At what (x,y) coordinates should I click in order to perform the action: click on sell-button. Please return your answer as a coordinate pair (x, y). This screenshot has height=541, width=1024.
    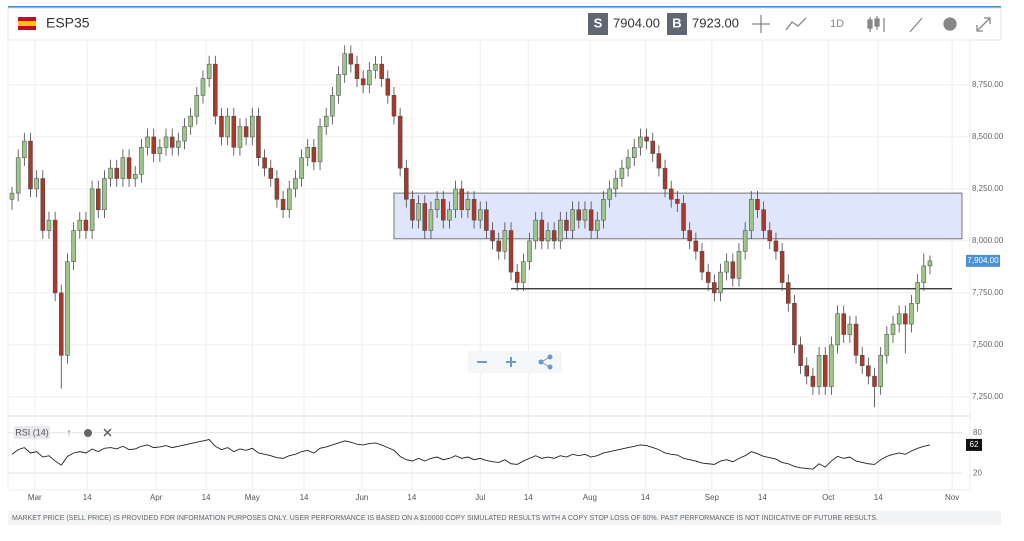
    Looking at the image, I should click on (598, 24).